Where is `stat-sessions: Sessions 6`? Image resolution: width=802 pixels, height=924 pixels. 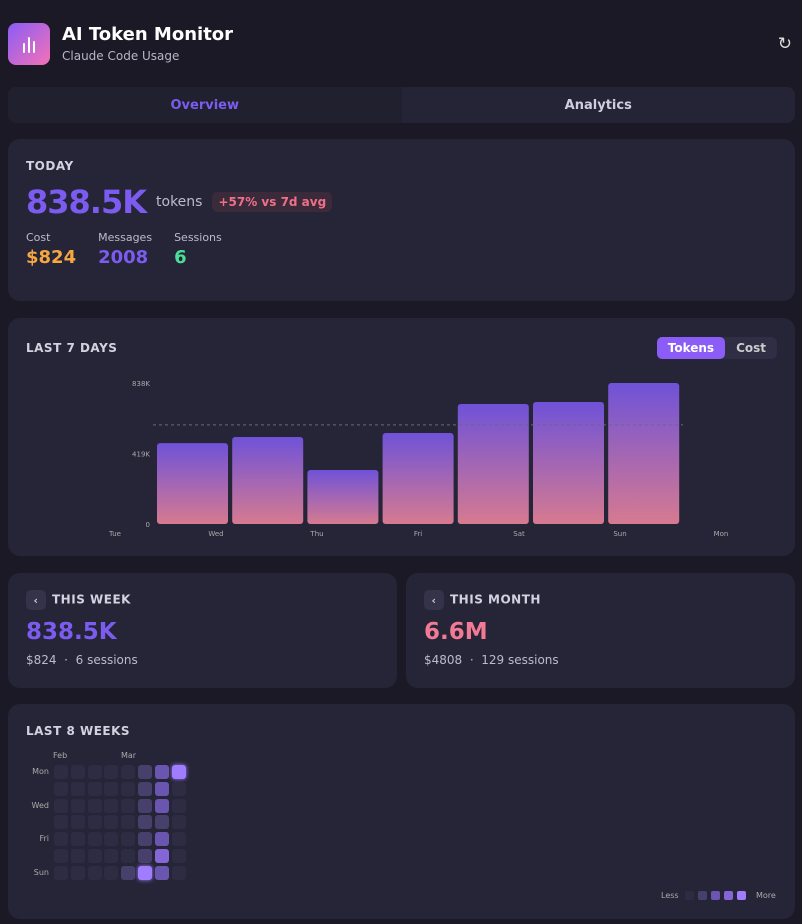
stat-sessions: Sessions 6 is located at coordinates (198, 249).